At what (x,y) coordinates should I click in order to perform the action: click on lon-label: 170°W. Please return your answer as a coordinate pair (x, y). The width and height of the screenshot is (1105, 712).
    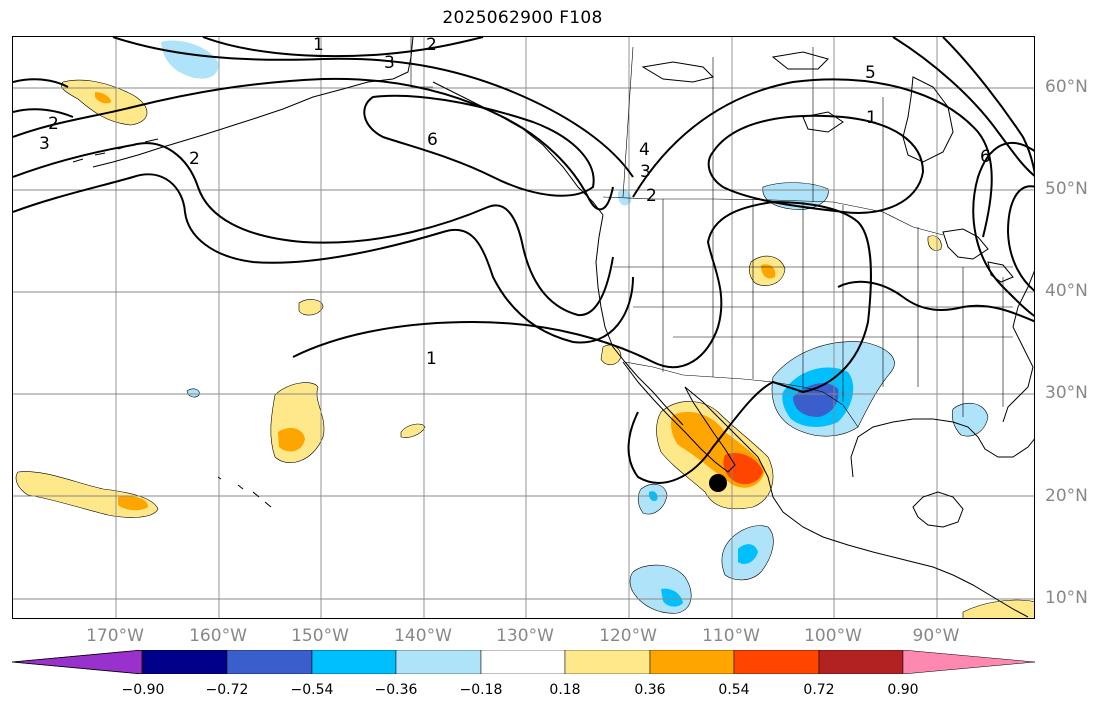
    Looking at the image, I should click on (115, 636).